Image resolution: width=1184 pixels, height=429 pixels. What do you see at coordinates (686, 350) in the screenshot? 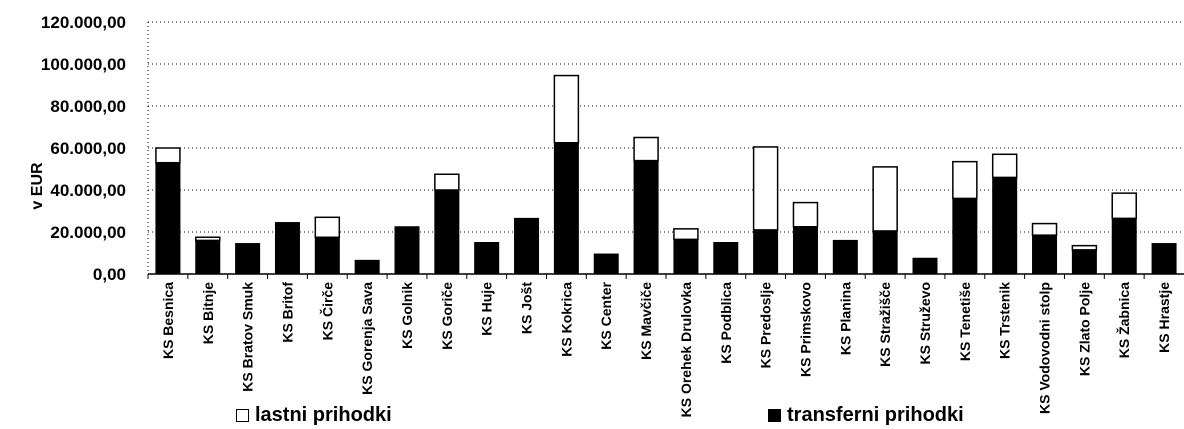
I see `x-tick-label: KS Orehek Drulovka` at bounding box center [686, 350].